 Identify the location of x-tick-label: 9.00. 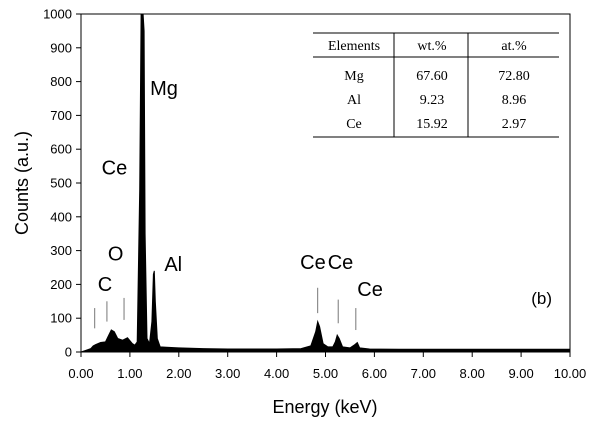
(520, 373).